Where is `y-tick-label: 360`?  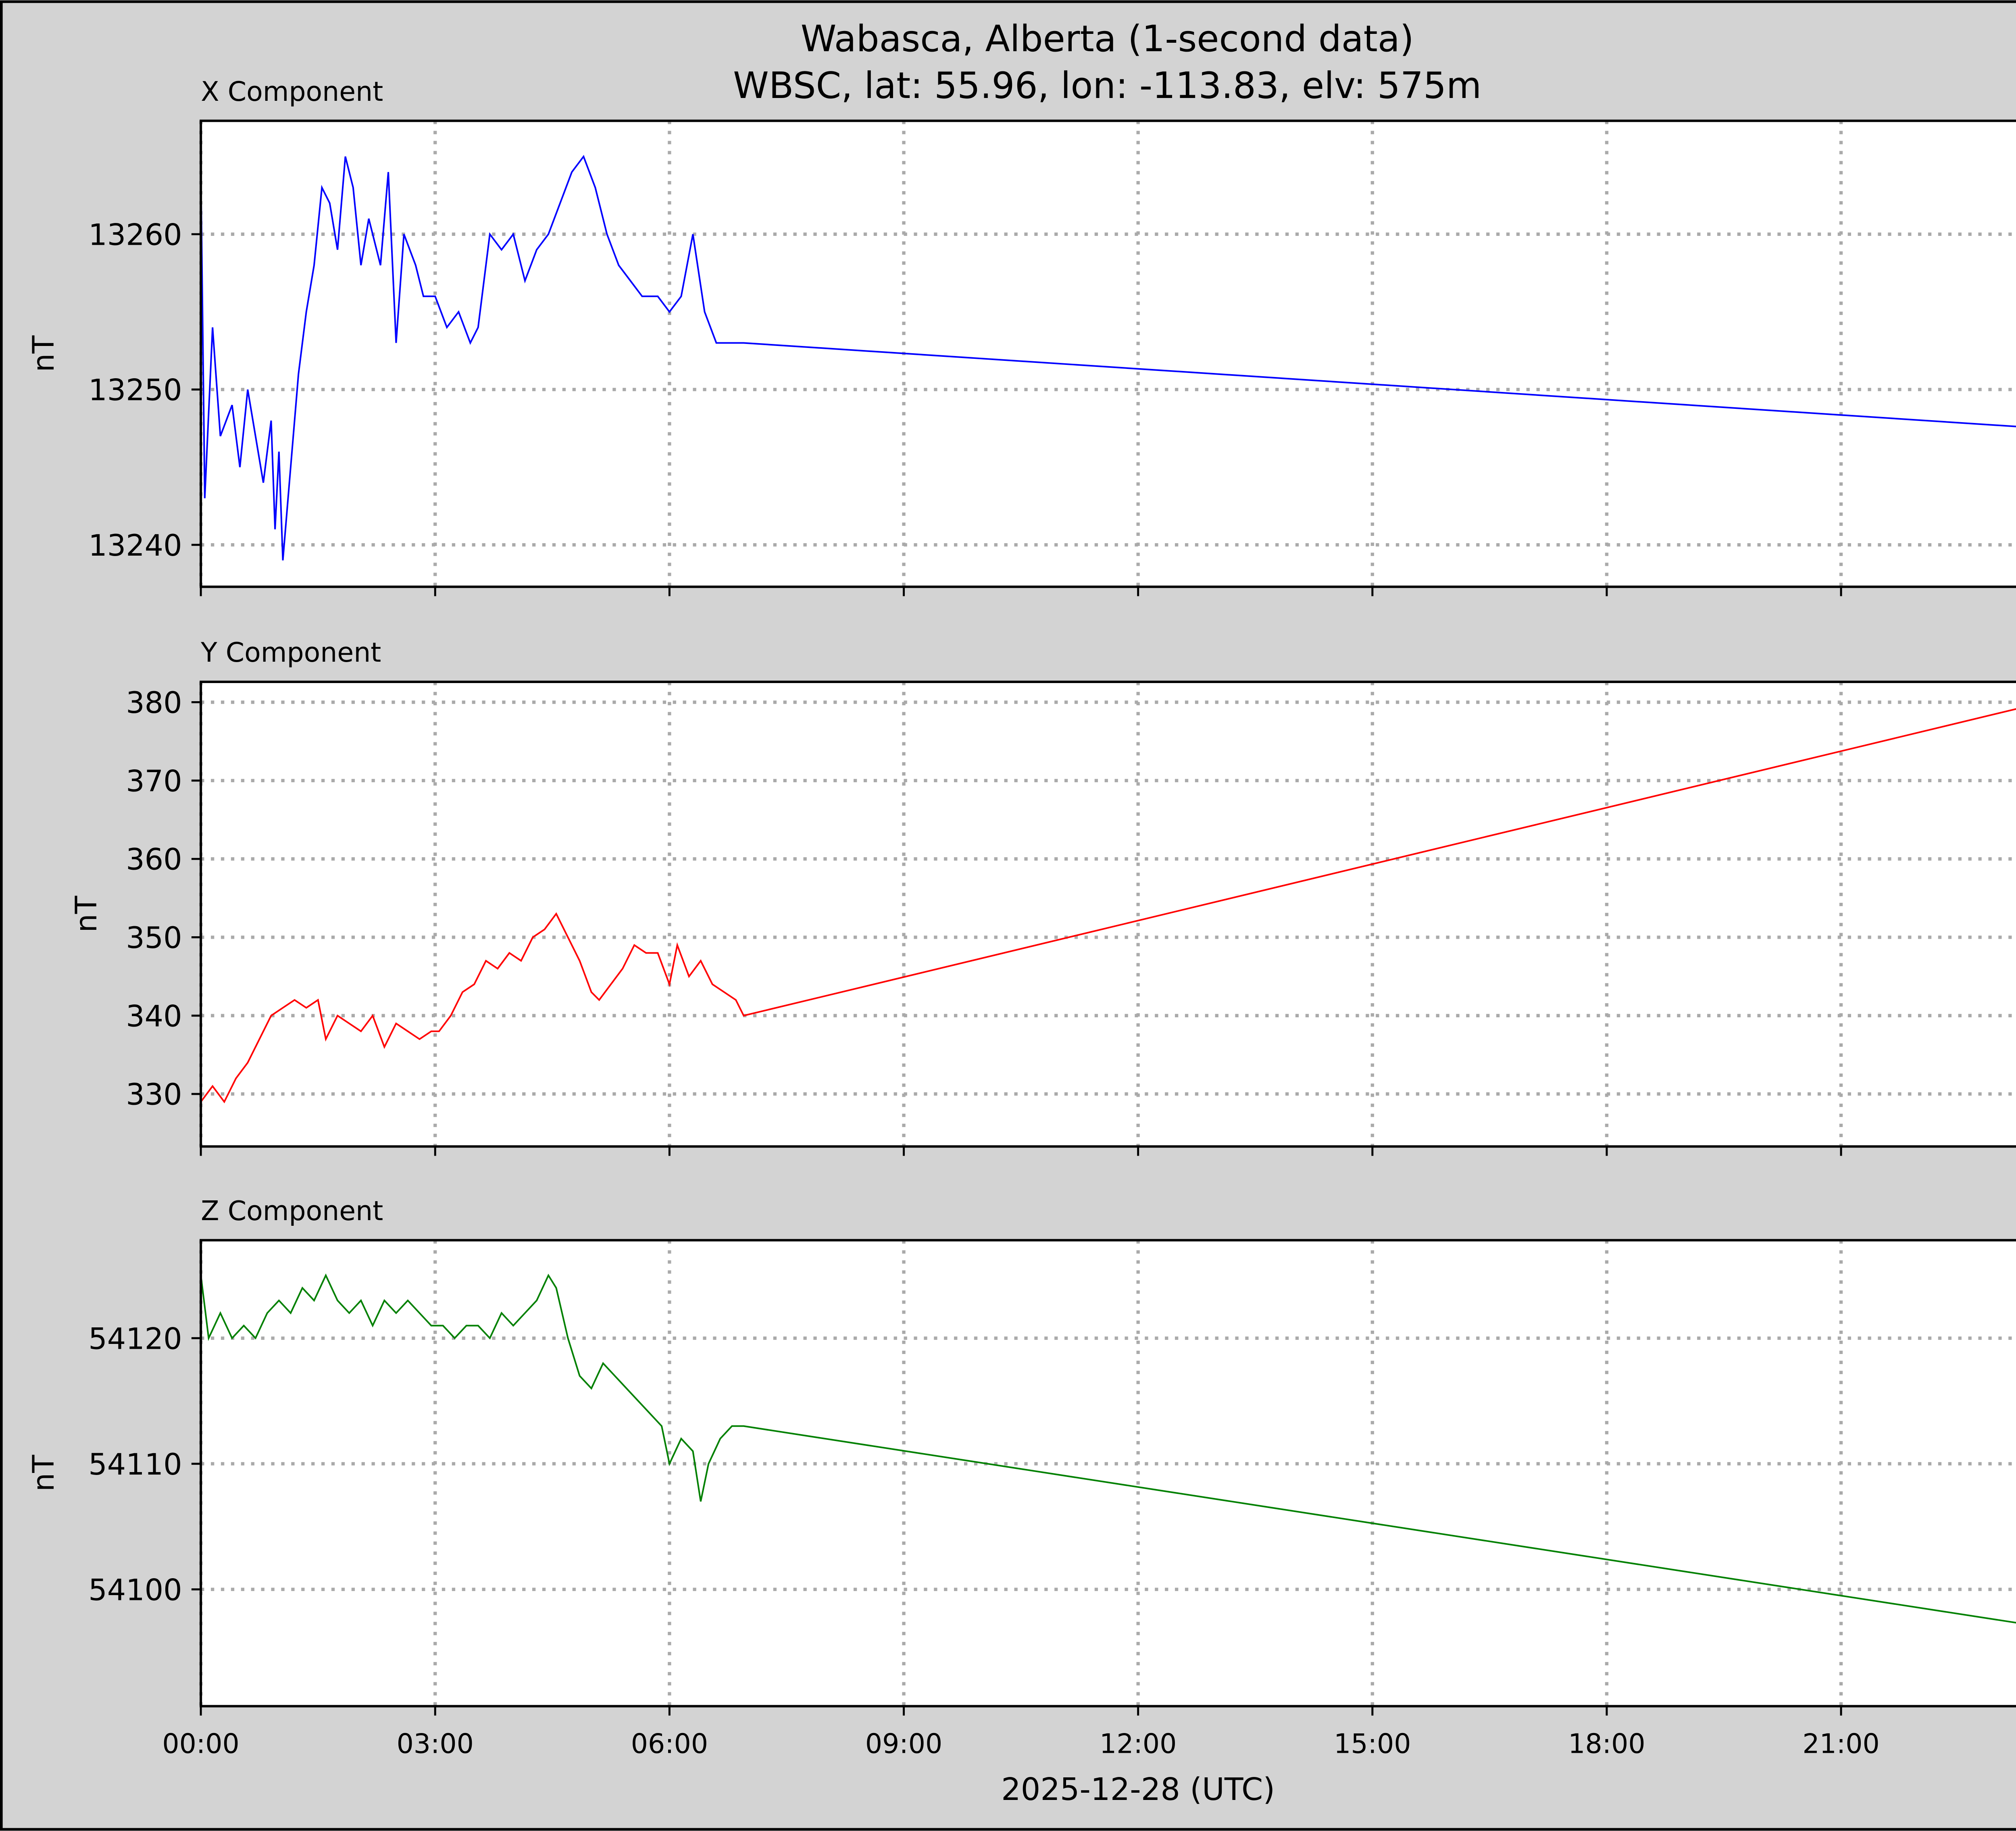
y-tick-label: 360 is located at coordinates (154, 860).